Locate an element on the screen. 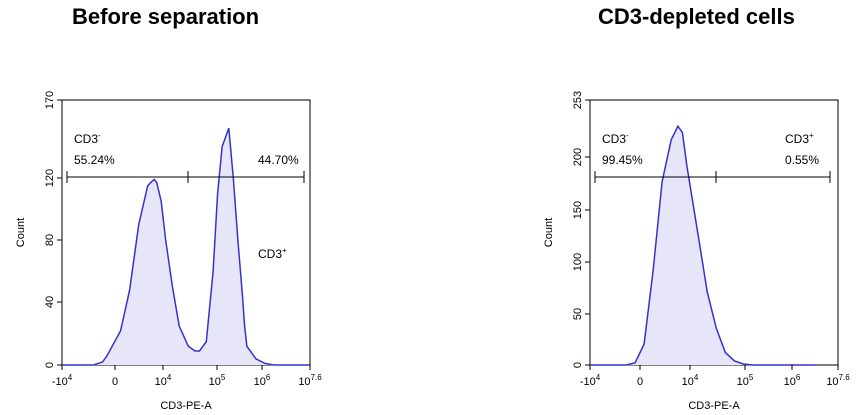 This screenshot has height=415, width=867. y-tick-label: 80 is located at coordinates (50, 240).